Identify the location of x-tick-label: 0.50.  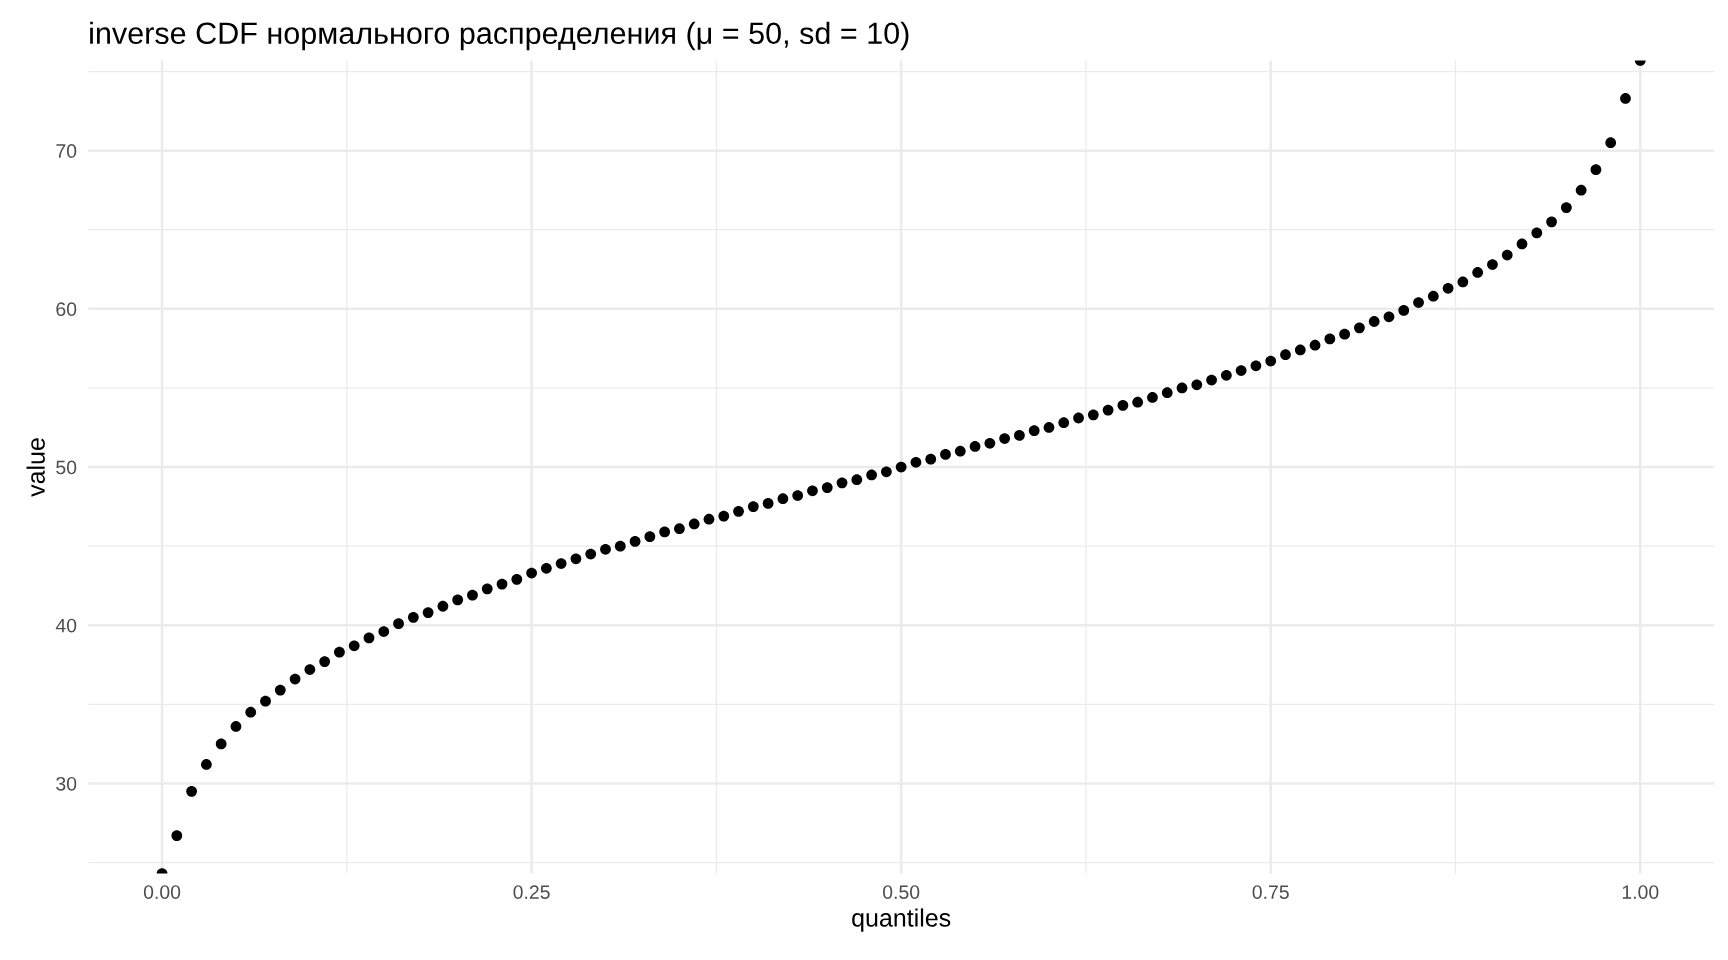
(901, 892).